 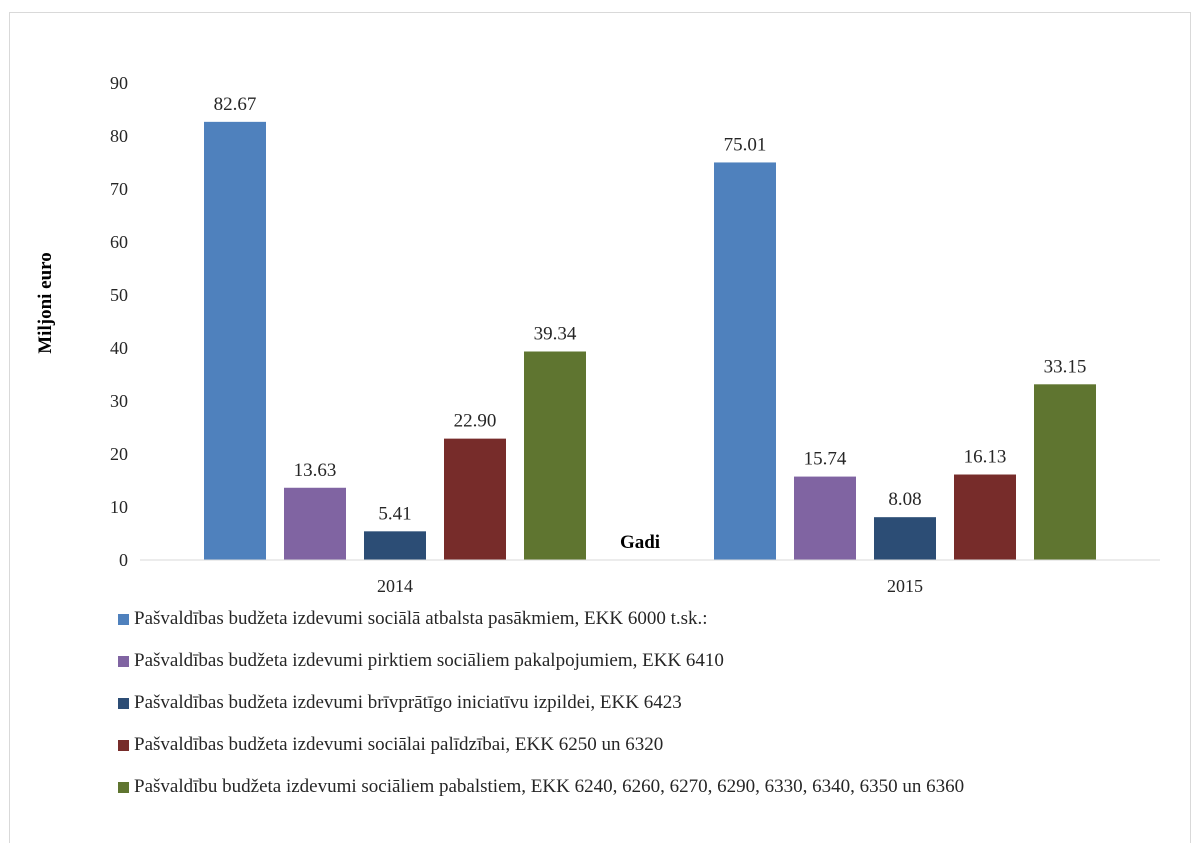 What do you see at coordinates (119, 242) in the screenshot?
I see `y-tick-label: 60` at bounding box center [119, 242].